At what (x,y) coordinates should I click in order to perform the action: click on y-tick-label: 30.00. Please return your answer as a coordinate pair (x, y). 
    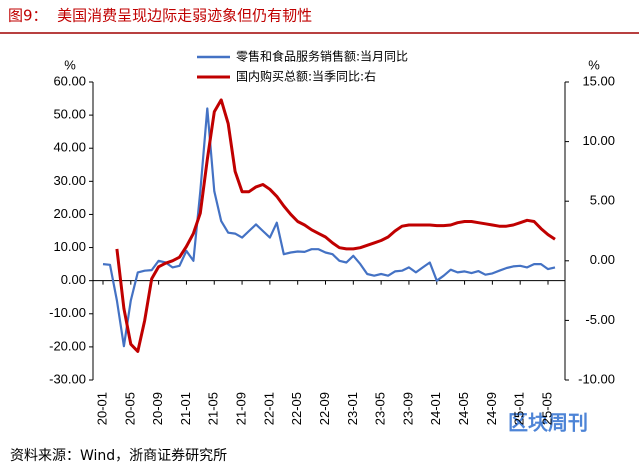
    Looking at the image, I should click on (69, 180).